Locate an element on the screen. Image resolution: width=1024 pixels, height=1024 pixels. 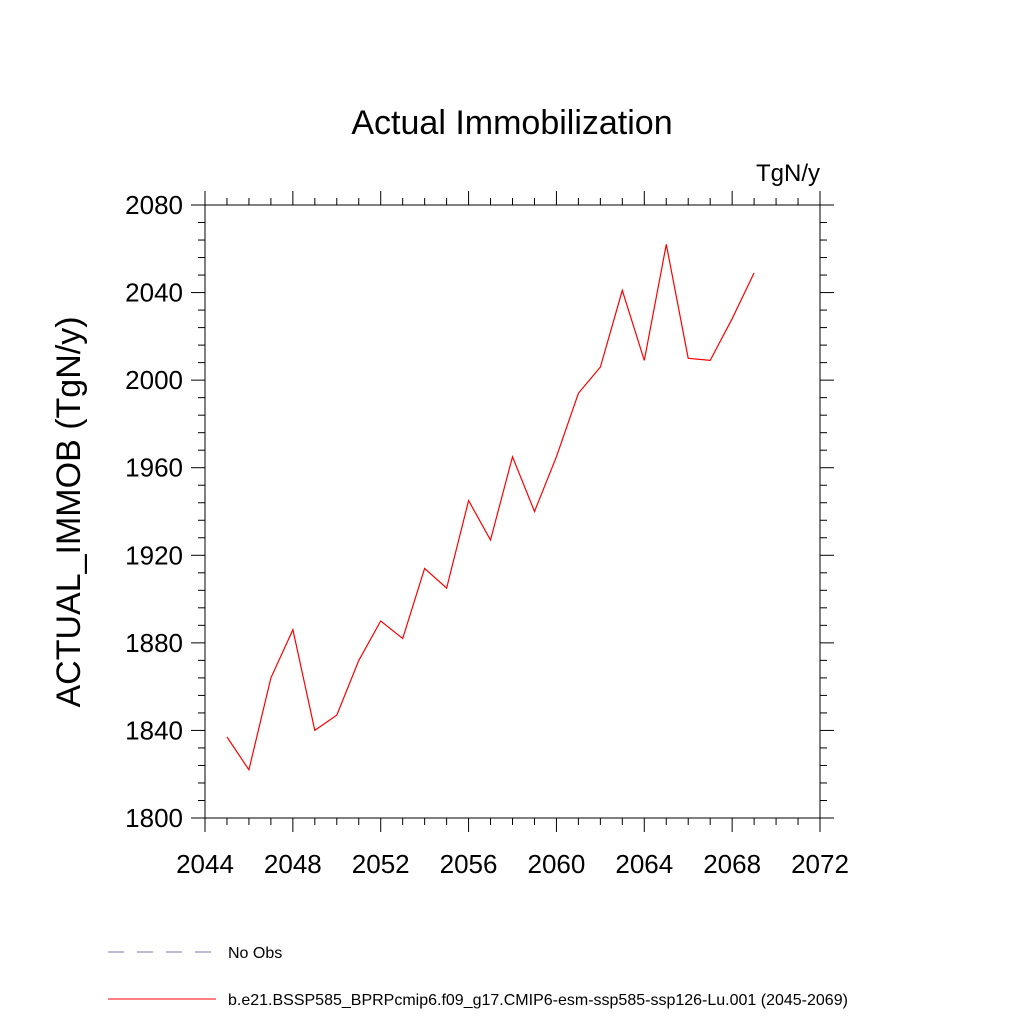
x-tick-label: 2072 is located at coordinates (820, 864).